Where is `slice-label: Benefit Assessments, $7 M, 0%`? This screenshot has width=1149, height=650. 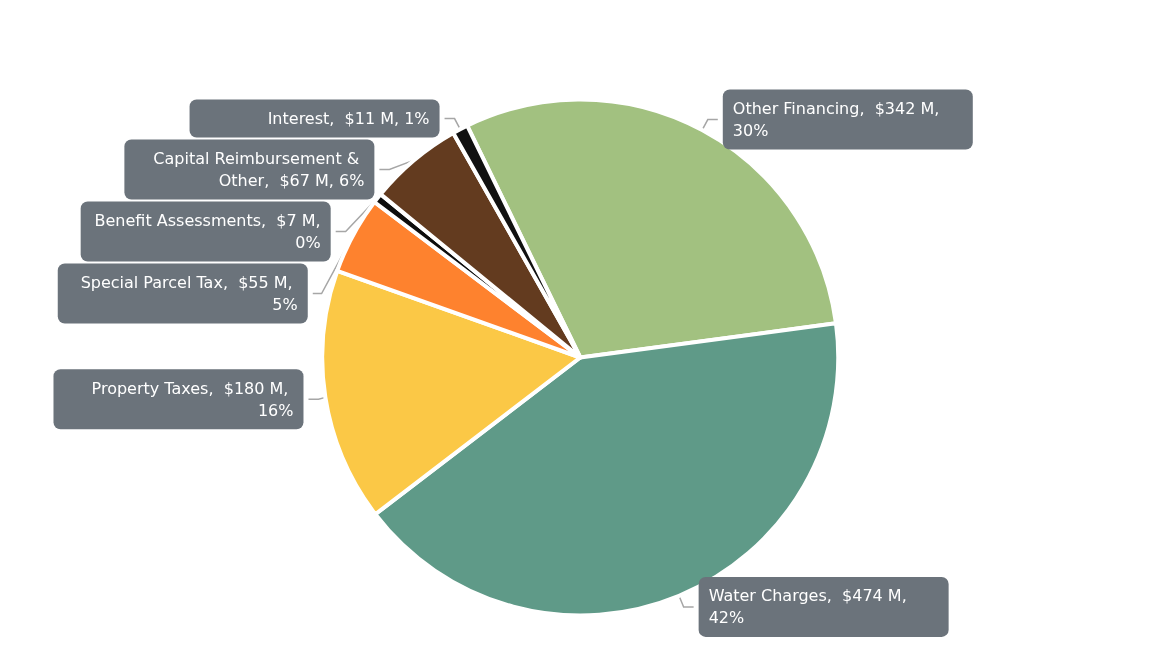 slice-label: Benefit Assessments, $7 M, 0% is located at coordinates (207, 232).